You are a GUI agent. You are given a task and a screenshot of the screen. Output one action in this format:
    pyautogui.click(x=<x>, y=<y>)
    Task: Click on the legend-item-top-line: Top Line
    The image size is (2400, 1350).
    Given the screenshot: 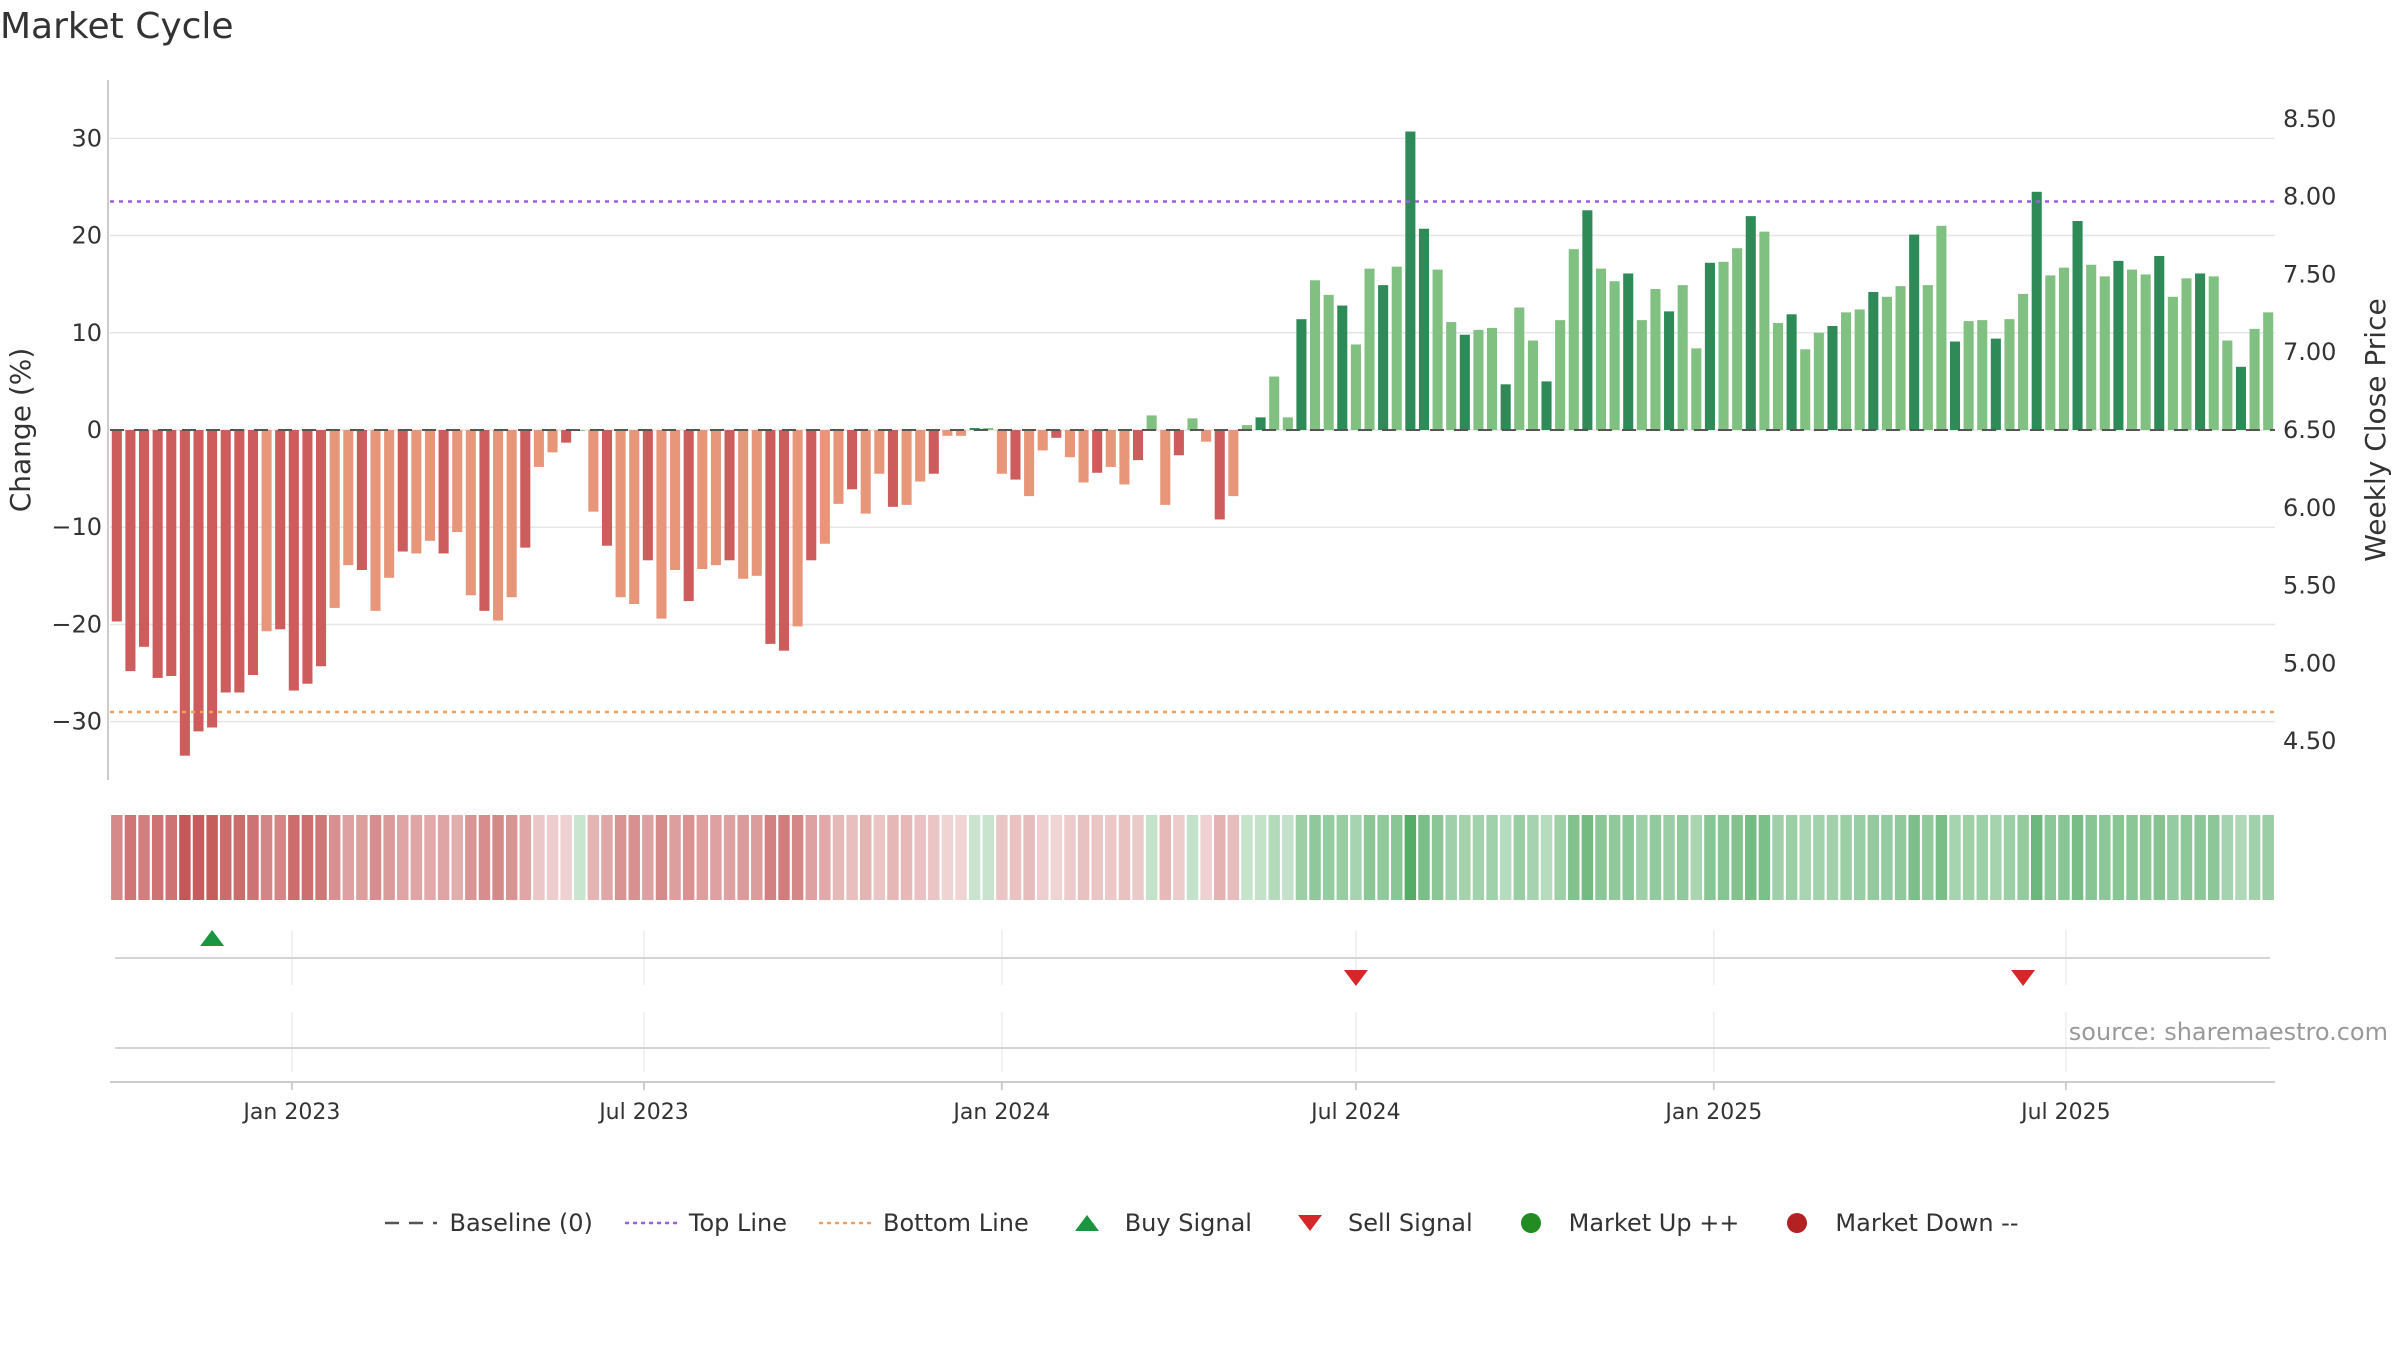 What is the action you would take?
    pyautogui.click(x=704, y=1223)
    